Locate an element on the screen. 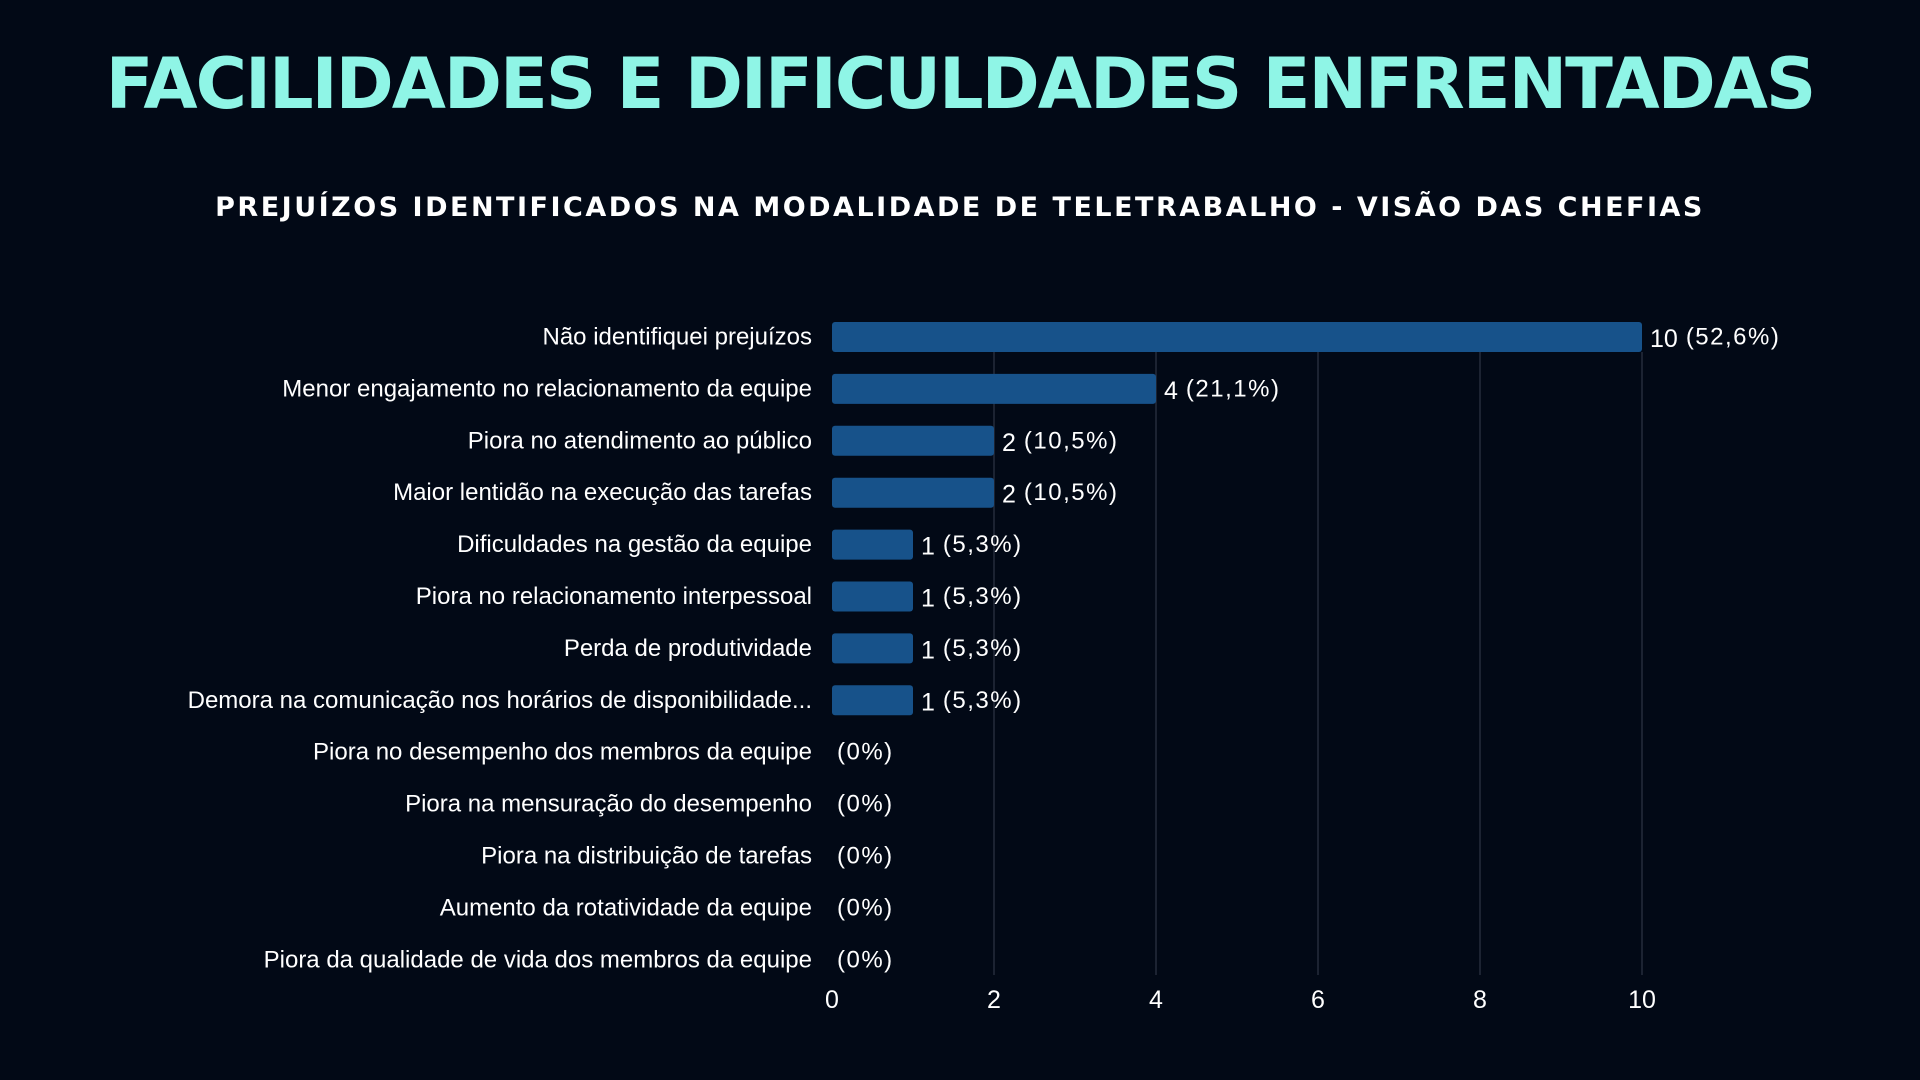  category-label: Piora no relacionamento interpessoal is located at coordinates (614, 596).